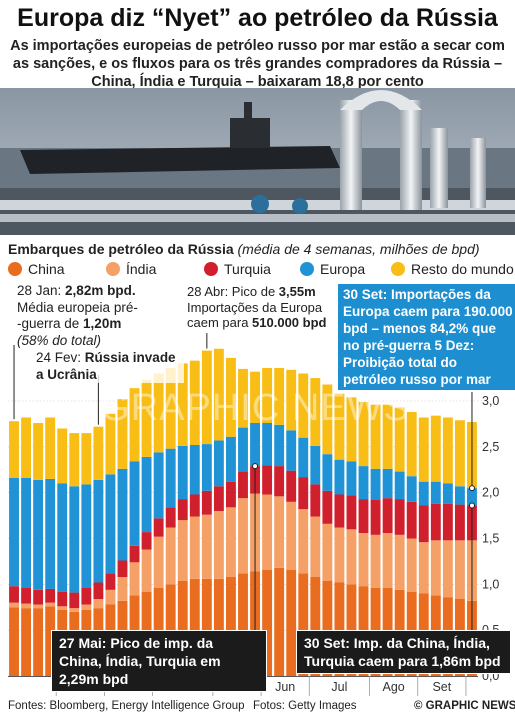 The height and width of the screenshot is (721, 515). Describe the element at coordinates (255, 307) in the screenshot. I see `annotation-apr28-line2: Importações da Europa` at that location.